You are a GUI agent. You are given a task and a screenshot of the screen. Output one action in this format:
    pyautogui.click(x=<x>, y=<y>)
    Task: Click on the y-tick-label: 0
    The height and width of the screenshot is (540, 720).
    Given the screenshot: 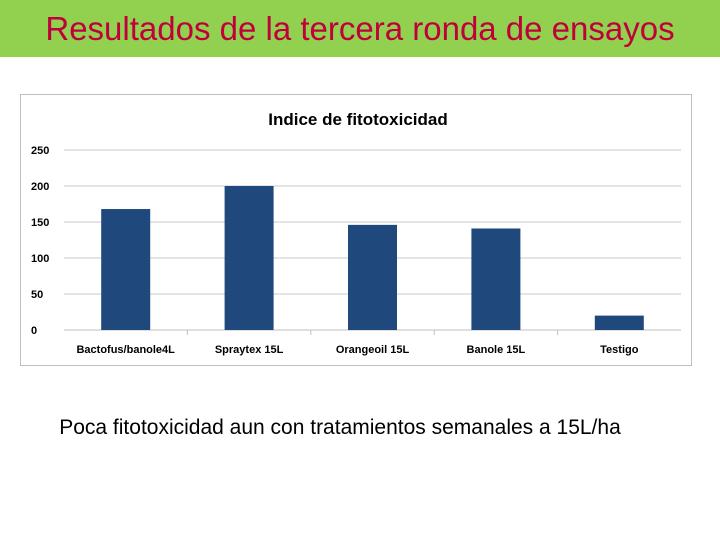 What is the action you would take?
    pyautogui.click(x=34, y=331)
    